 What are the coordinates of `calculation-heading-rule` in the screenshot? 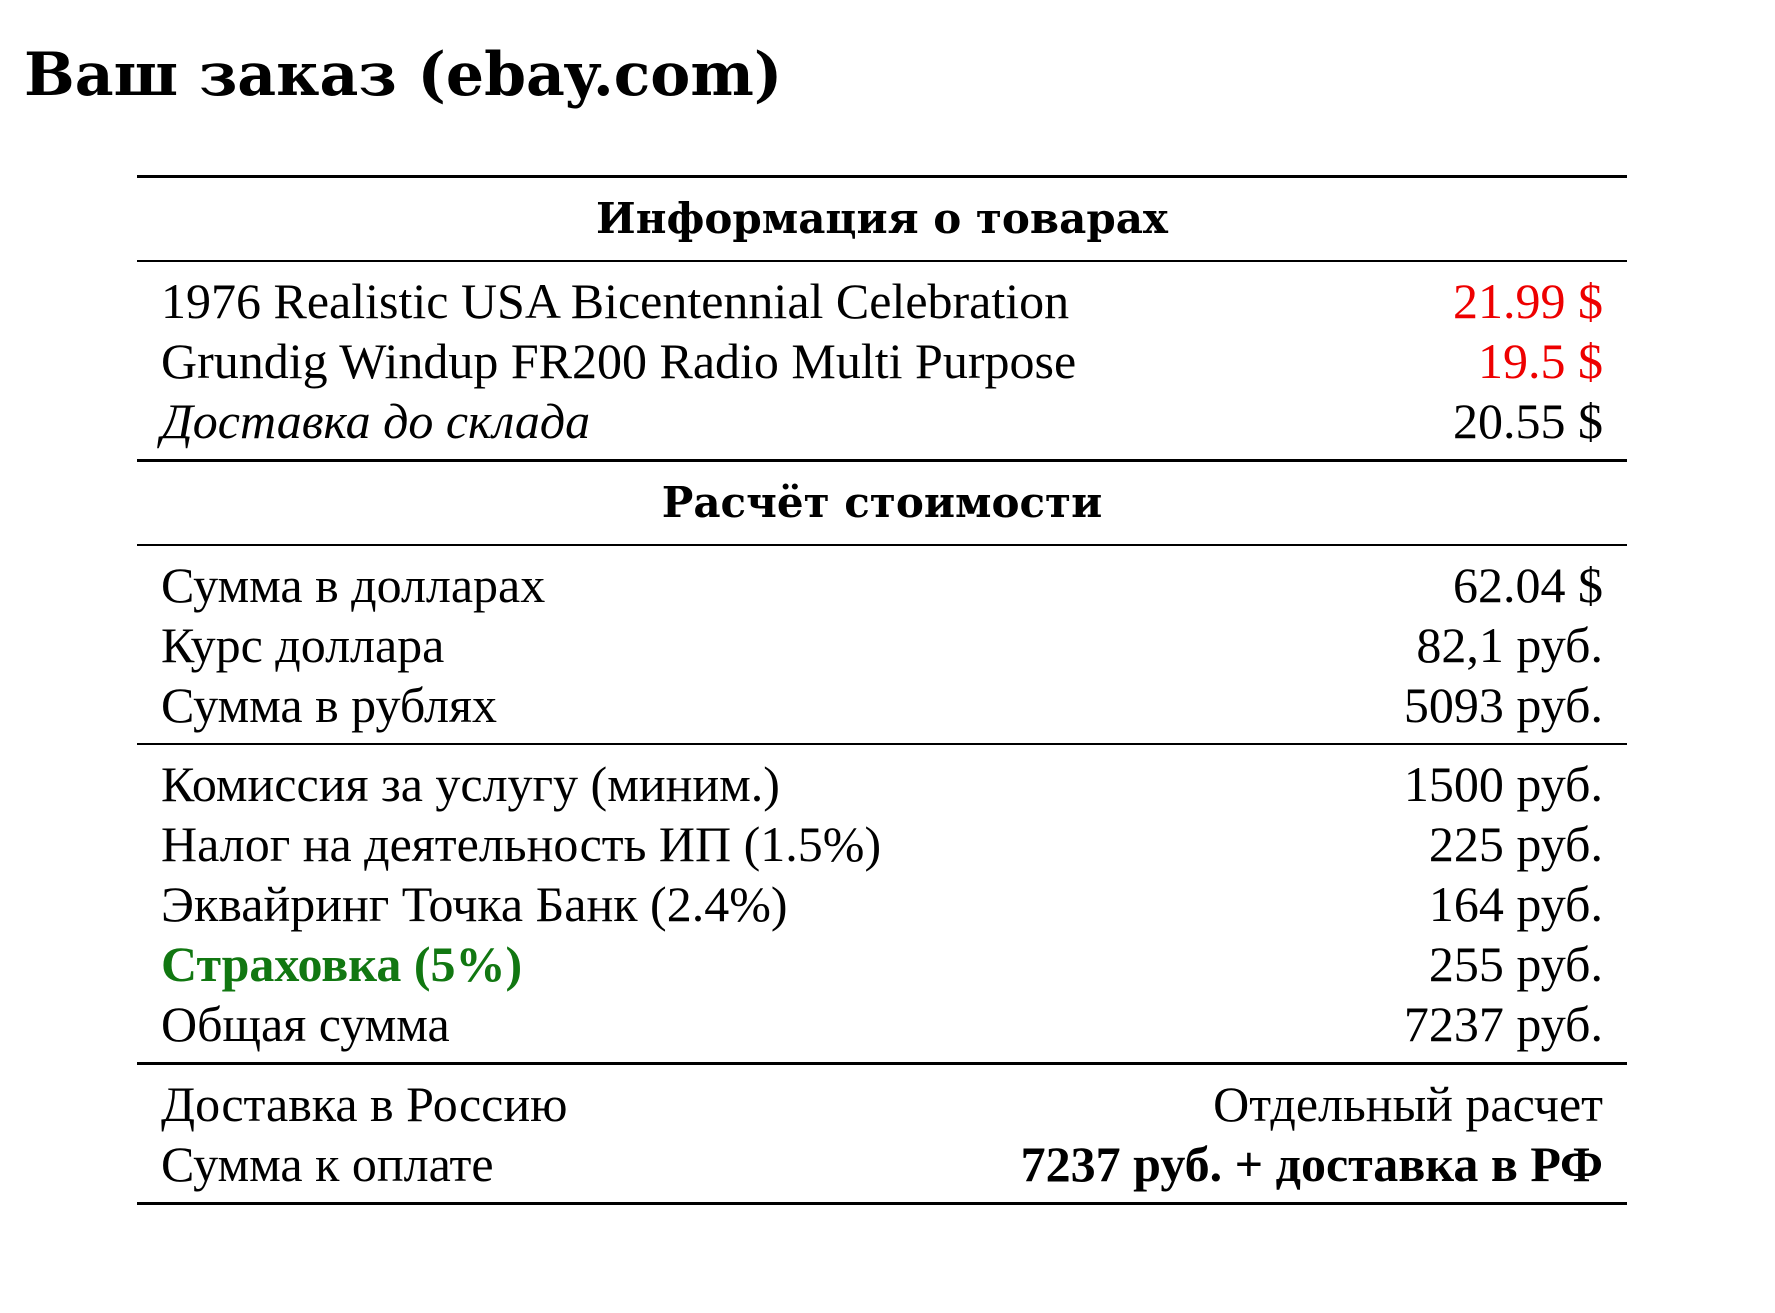 It's located at (882, 545).